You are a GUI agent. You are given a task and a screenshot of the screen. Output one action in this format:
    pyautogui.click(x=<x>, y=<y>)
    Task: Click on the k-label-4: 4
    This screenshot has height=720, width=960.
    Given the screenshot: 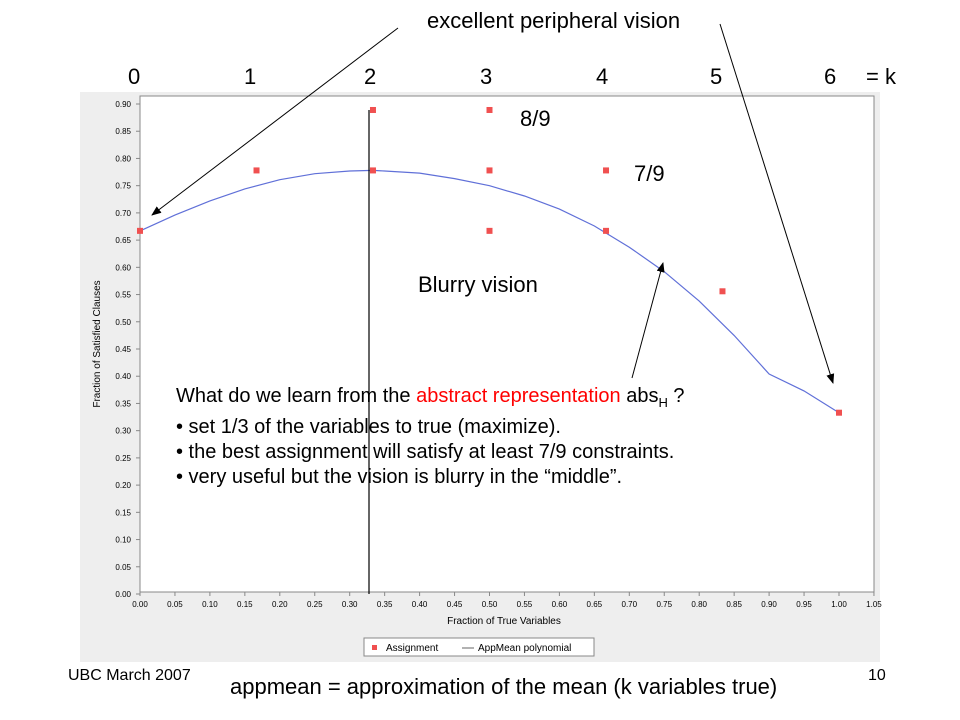 What is the action you would take?
    pyautogui.click(x=602, y=76)
    